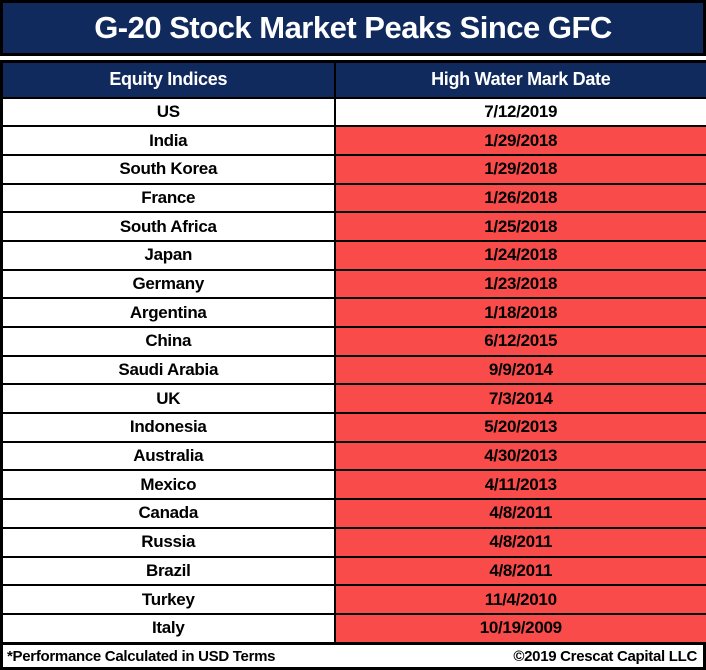 Image resolution: width=706 pixels, height=670 pixels. Describe the element at coordinates (168, 542) in the screenshot. I see `country-cell: Russia` at that location.